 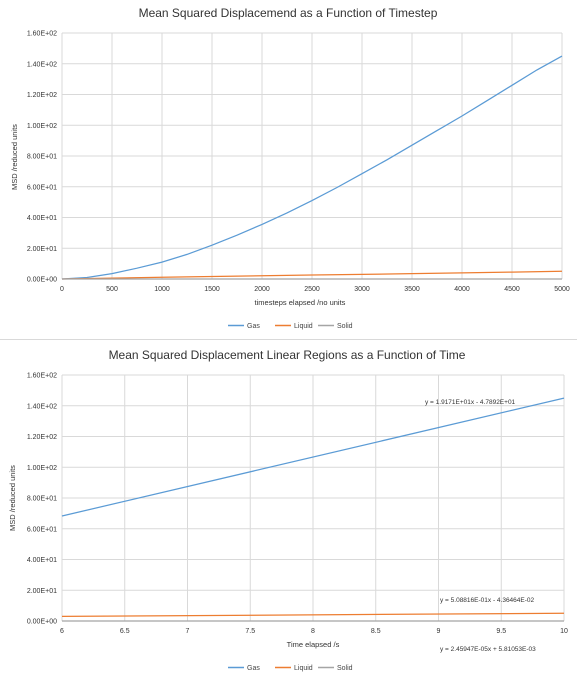 What do you see at coordinates (362, 289) in the screenshot?
I see `x-tick-label: 3000` at bounding box center [362, 289].